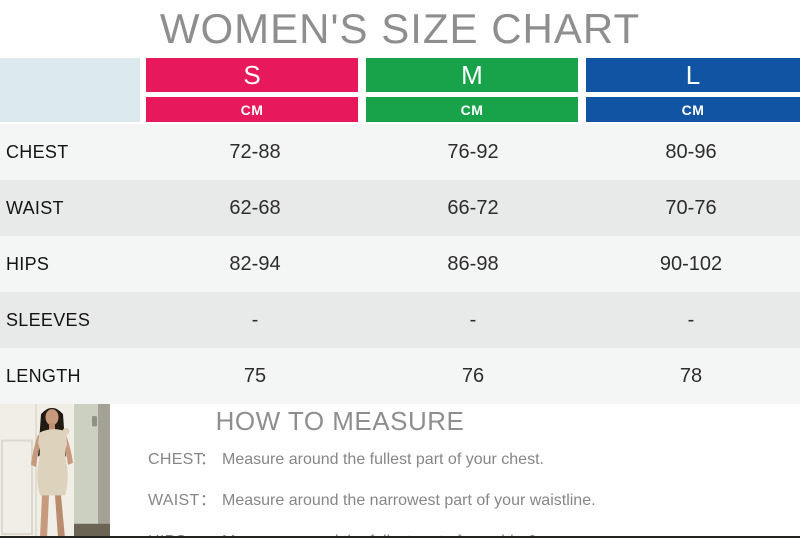  Describe the element at coordinates (340, 421) in the screenshot. I see `how-to-measure-heading: HOW TO MEASURE` at that location.